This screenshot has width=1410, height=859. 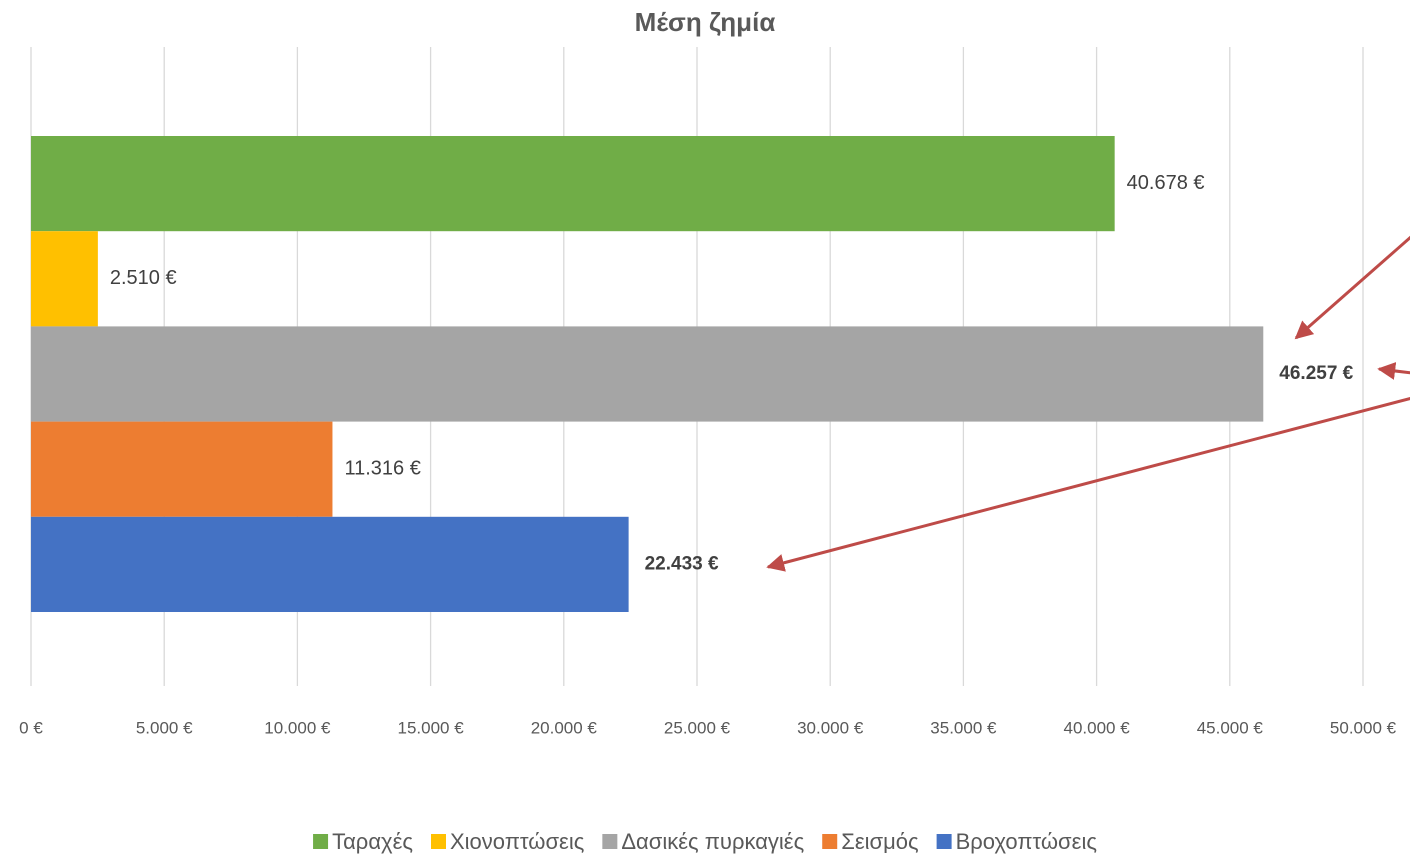 What do you see at coordinates (1097, 727) in the screenshot?
I see `x-tick-label: 40.000 €` at bounding box center [1097, 727].